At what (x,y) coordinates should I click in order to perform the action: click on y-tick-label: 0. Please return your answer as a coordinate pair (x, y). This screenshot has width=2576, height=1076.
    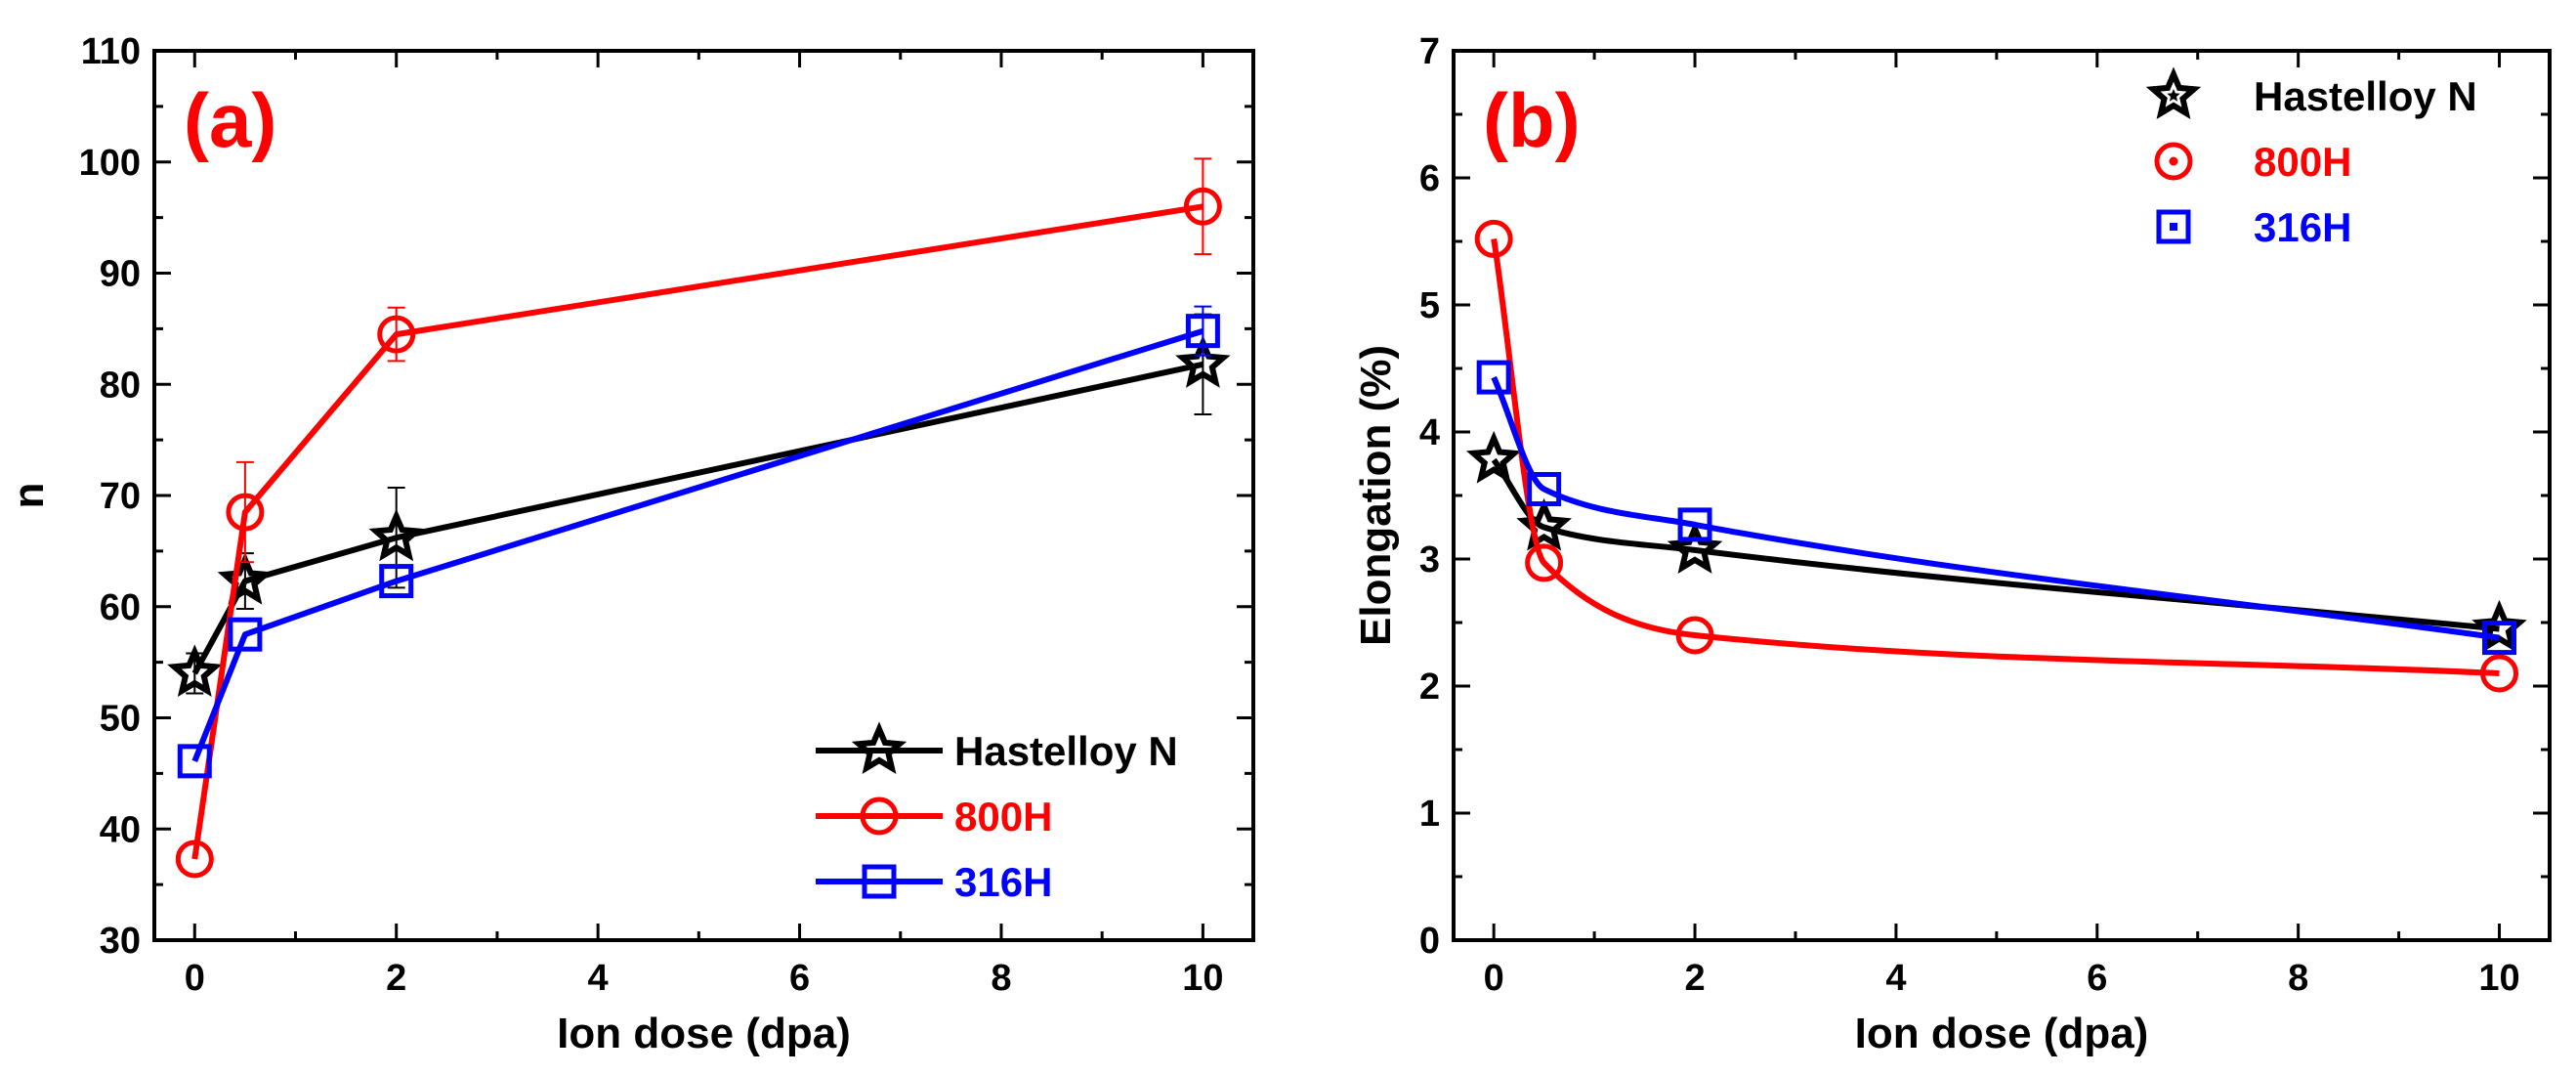
    Looking at the image, I should click on (1429, 941).